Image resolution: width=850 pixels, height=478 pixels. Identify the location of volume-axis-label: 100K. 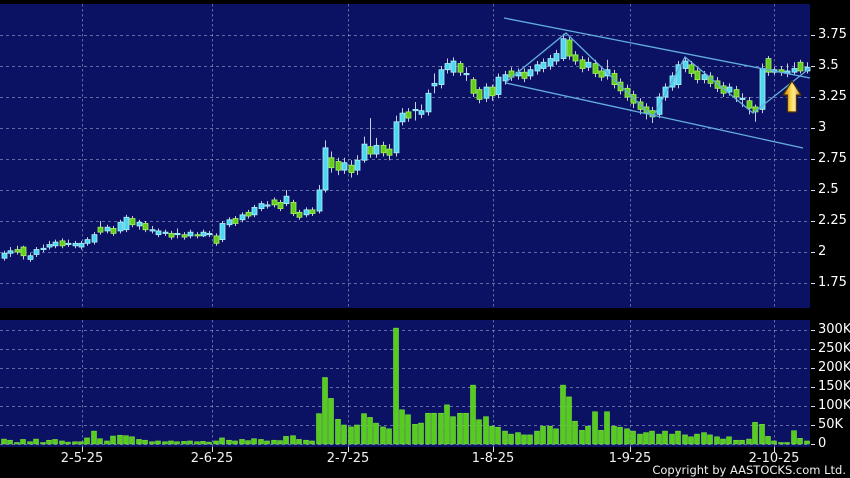
(834, 405).